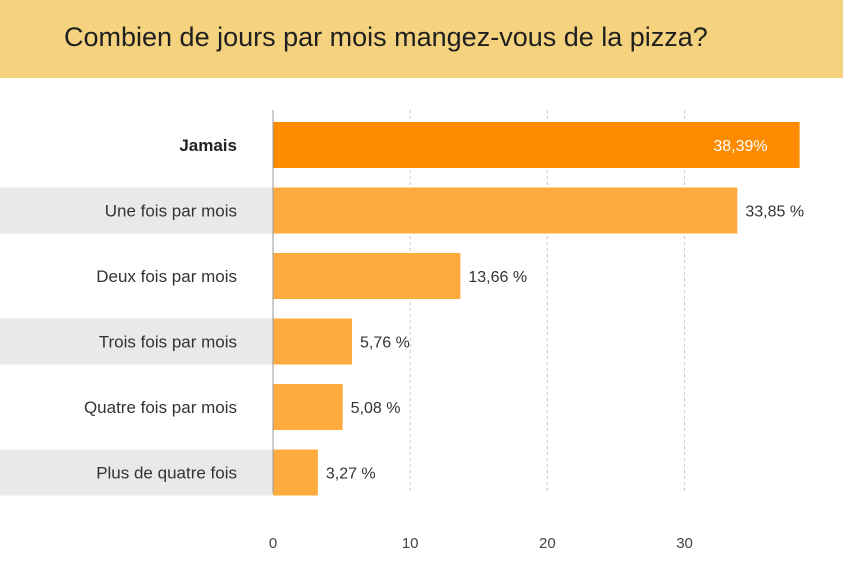 The image size is (843, 562). Describe the element at coordinates (166, 473) in the screenshot. I see `category-label: Plus de quatre fois` at that location.